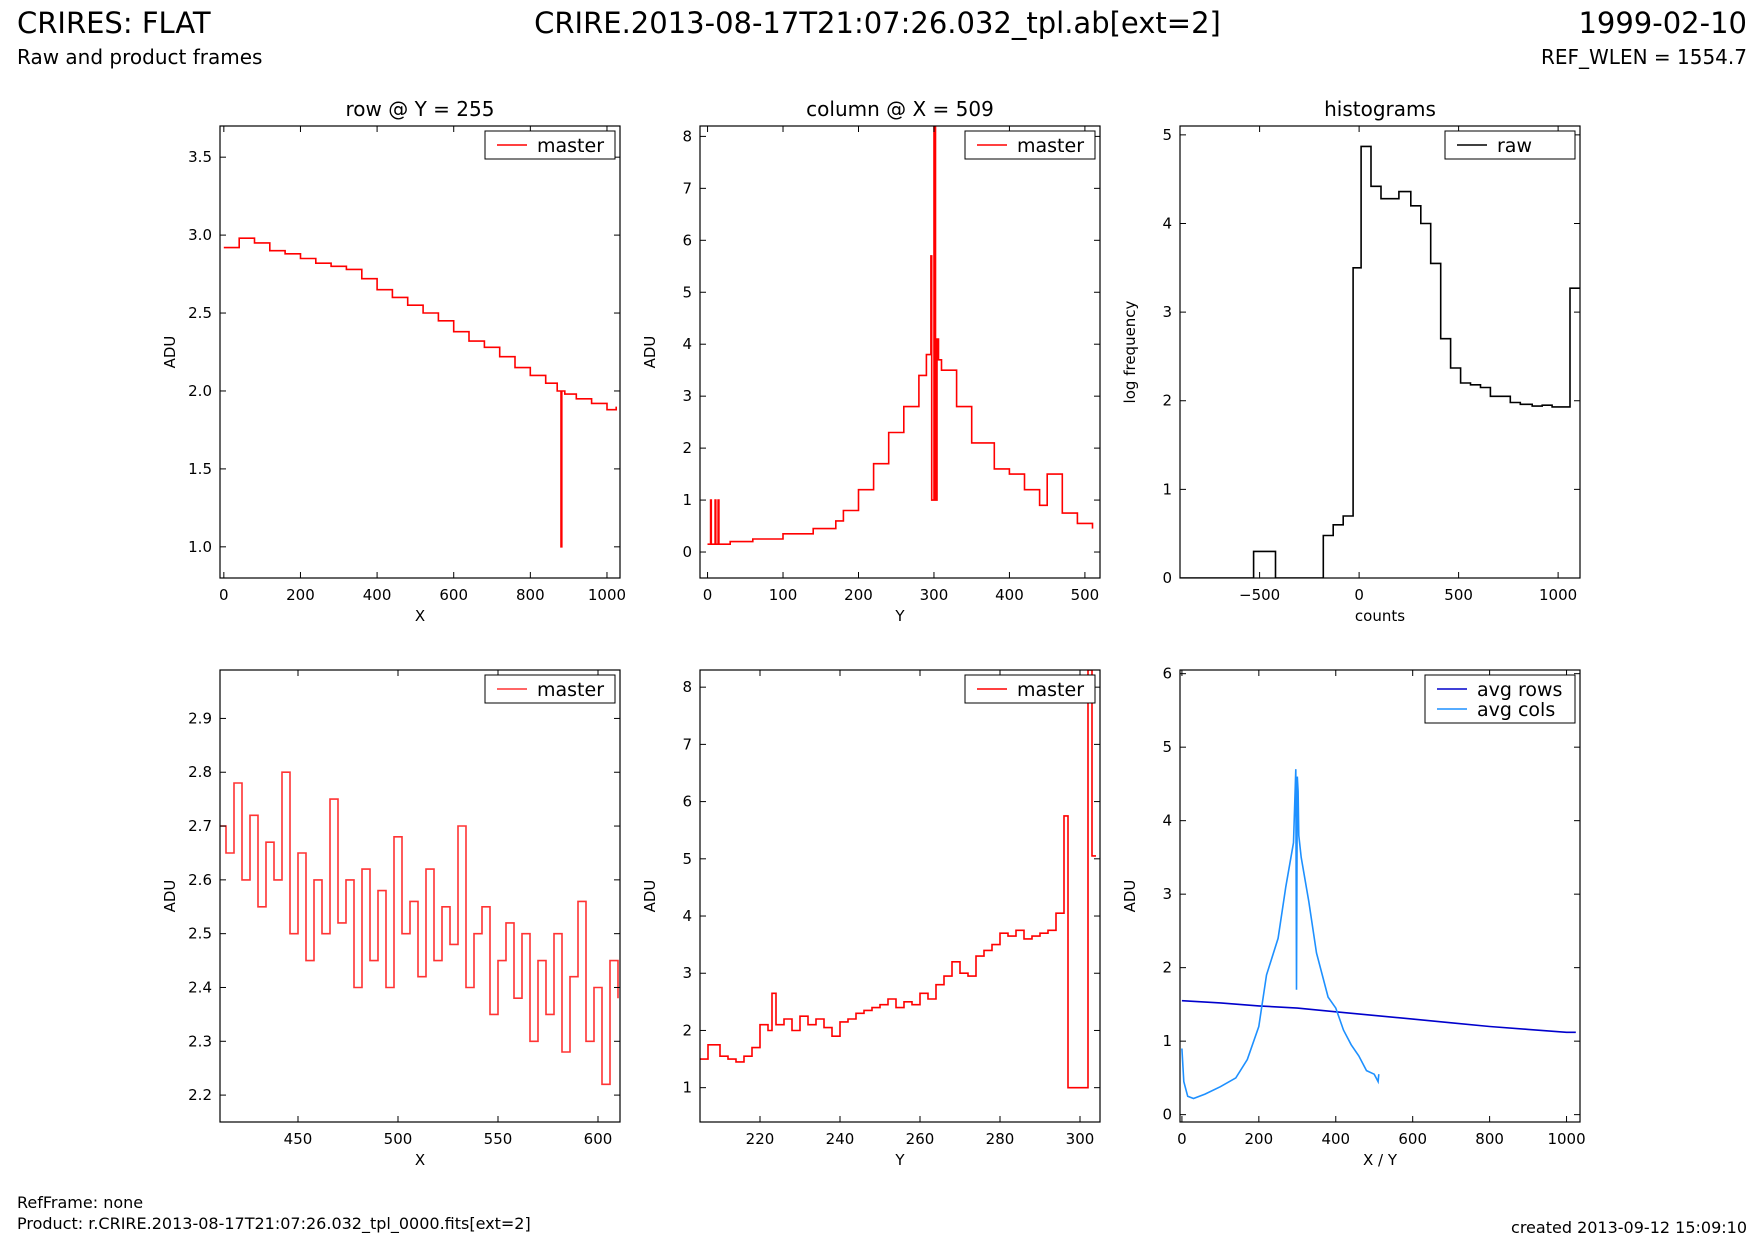 Image resolution: width=1755 pixels, height=1245 pixels. Describe the element at coordinates (200, 718) in the screenshot. I see `y-tick-label: 2.9` at that location.